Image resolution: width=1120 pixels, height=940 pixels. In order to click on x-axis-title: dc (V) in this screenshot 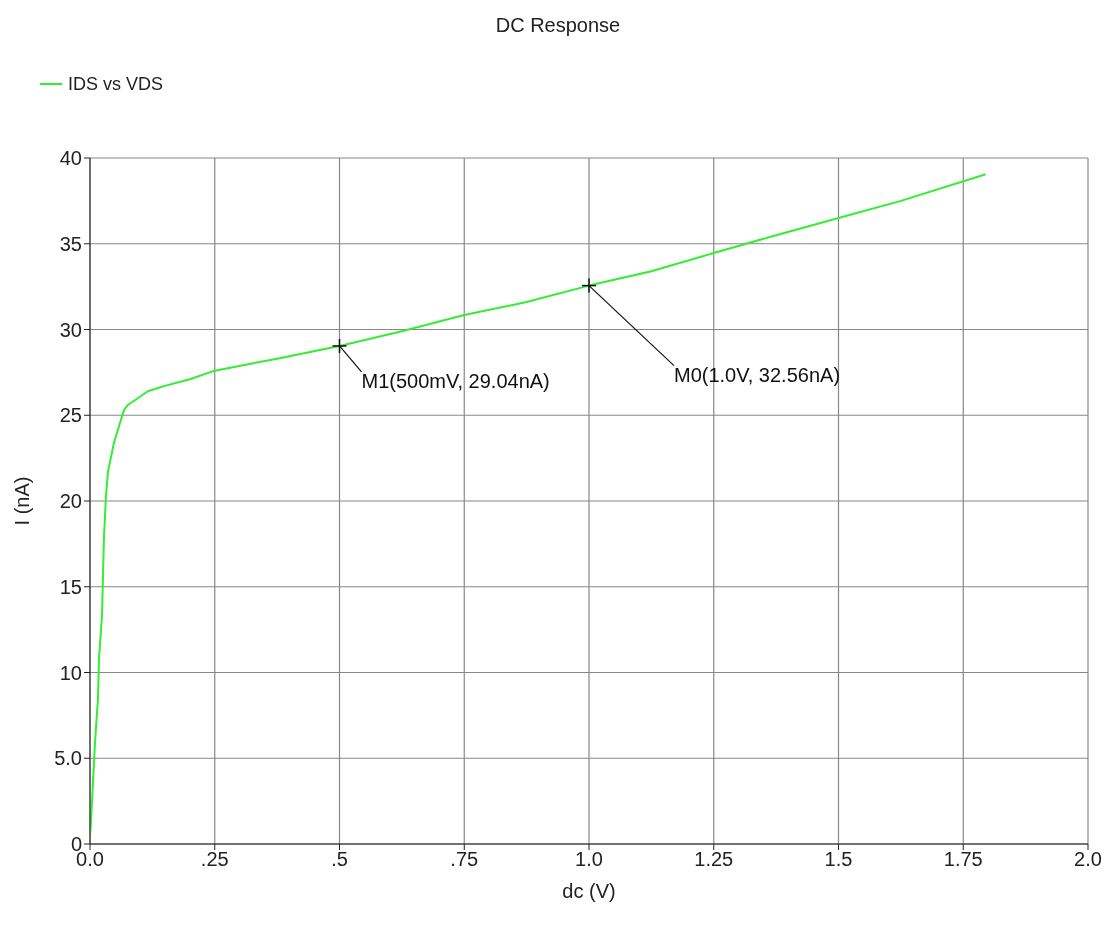, I will do `click(589, 891)`.